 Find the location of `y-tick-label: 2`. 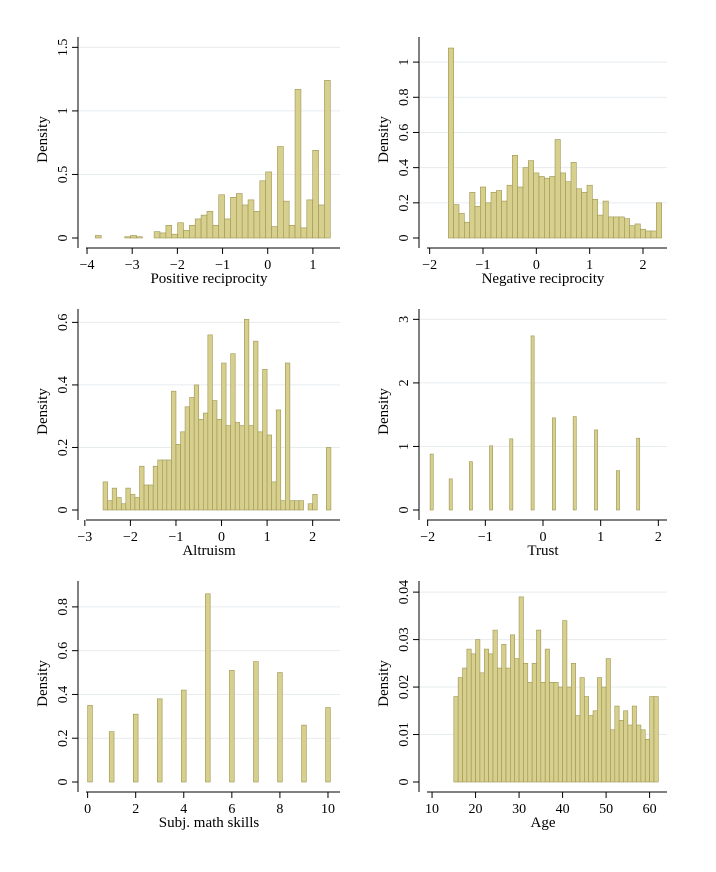

y-tick-label: 2 is located at coordinates (404, 382).